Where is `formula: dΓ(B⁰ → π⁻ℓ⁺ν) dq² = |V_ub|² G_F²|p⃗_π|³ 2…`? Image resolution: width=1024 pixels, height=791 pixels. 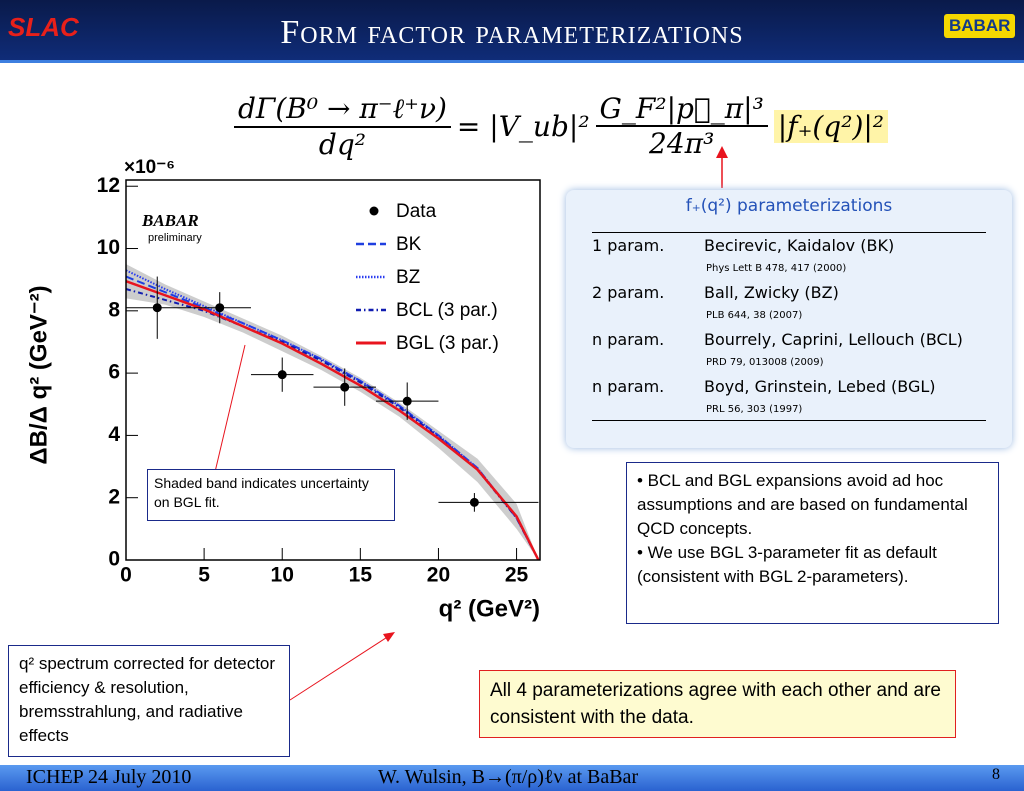 formula: dΓ(B⁰ → π⁻ℓ⁺ν) dq² = |V_ub|² G_F²|p⃗_π|³ 2… is located at coordinates (558, 126).